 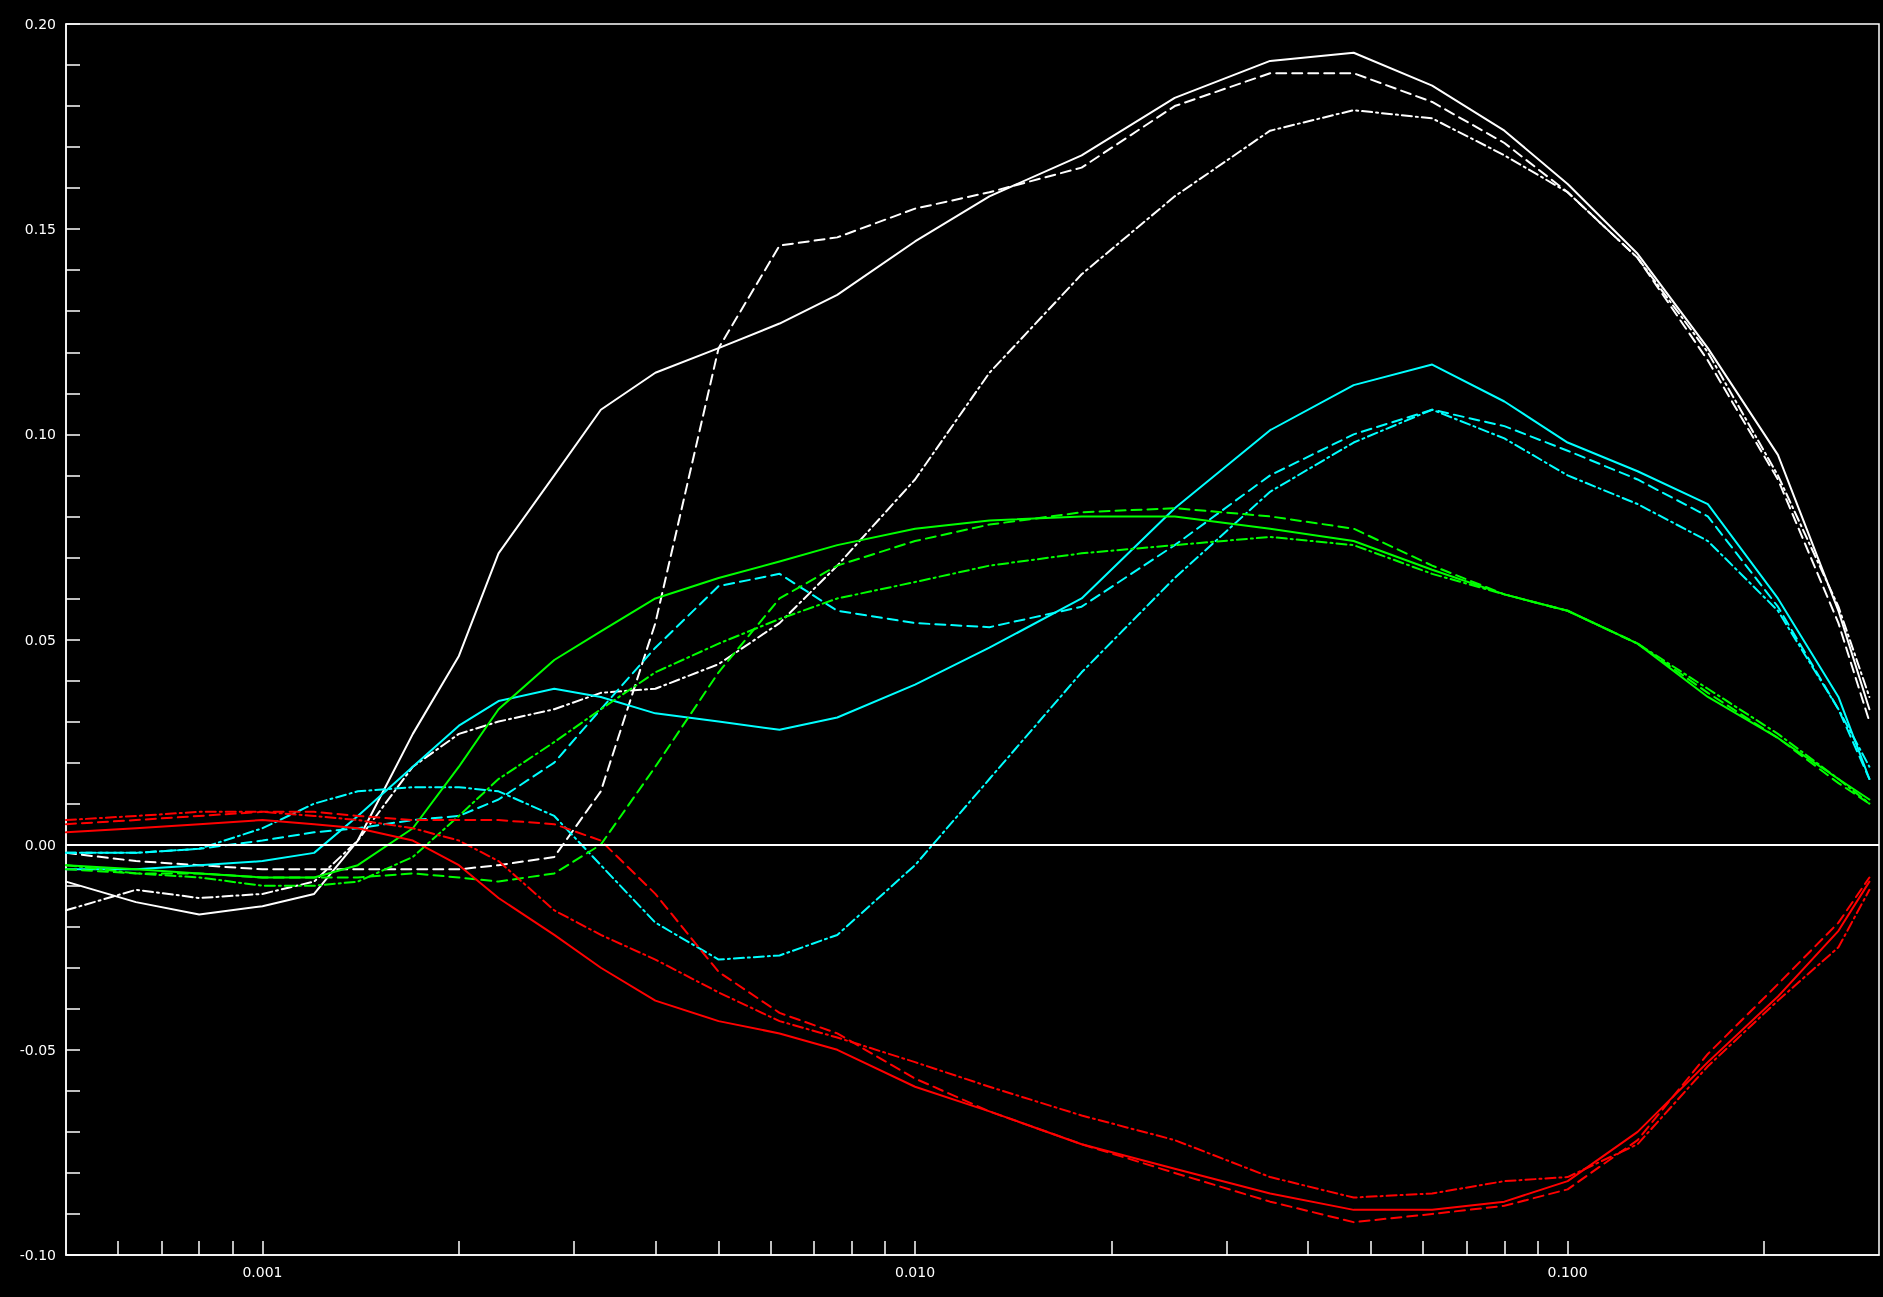 What do you see at coordinates (915, 1272) in the screenshot?
I see `x-tick-label: 0.010` at bounding box center [915, 1272].